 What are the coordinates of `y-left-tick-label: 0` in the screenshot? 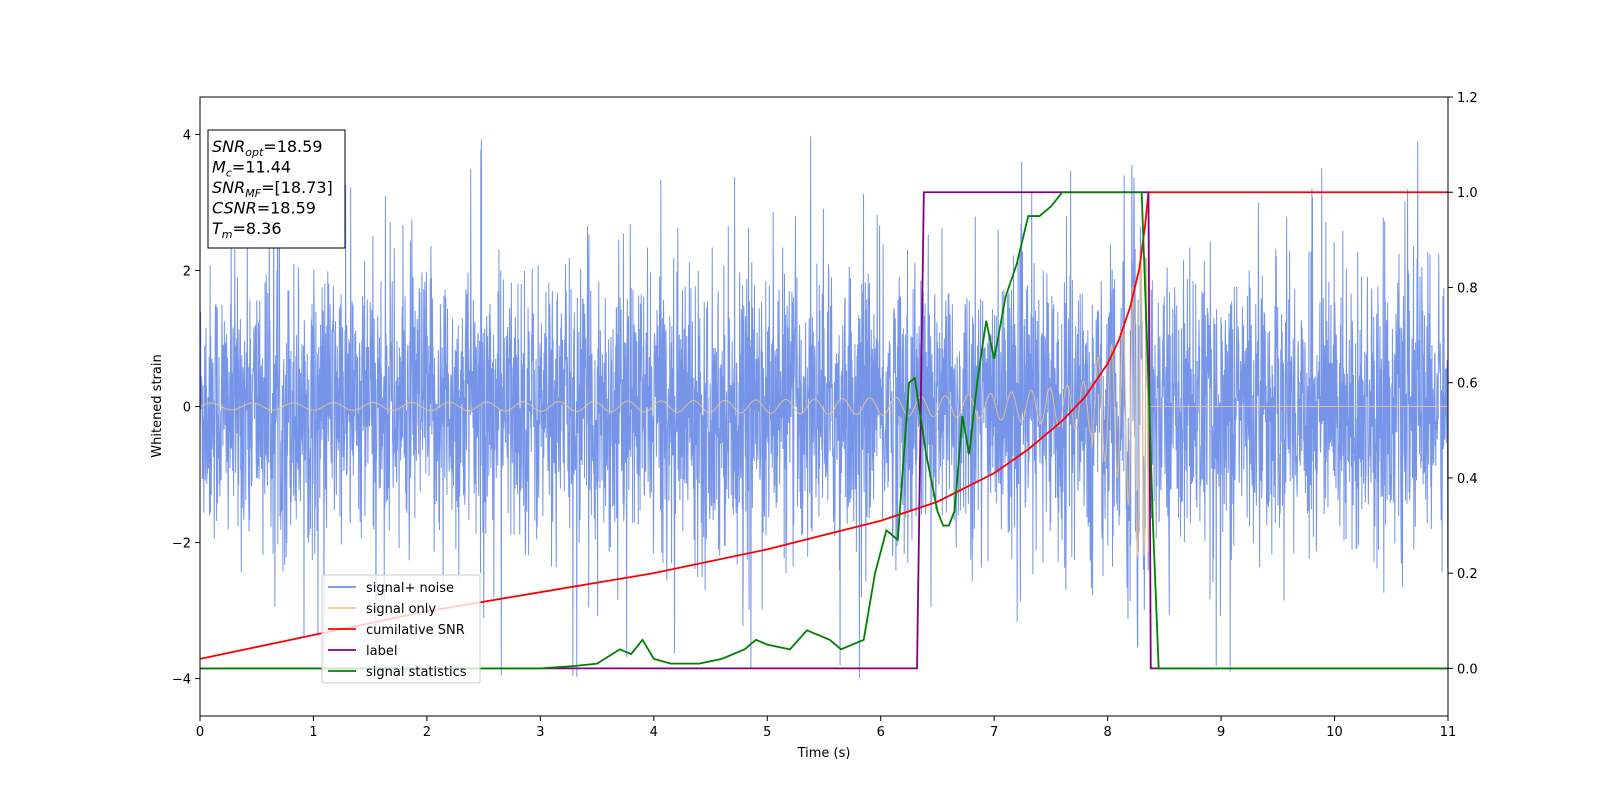 It's located at (187, 408).